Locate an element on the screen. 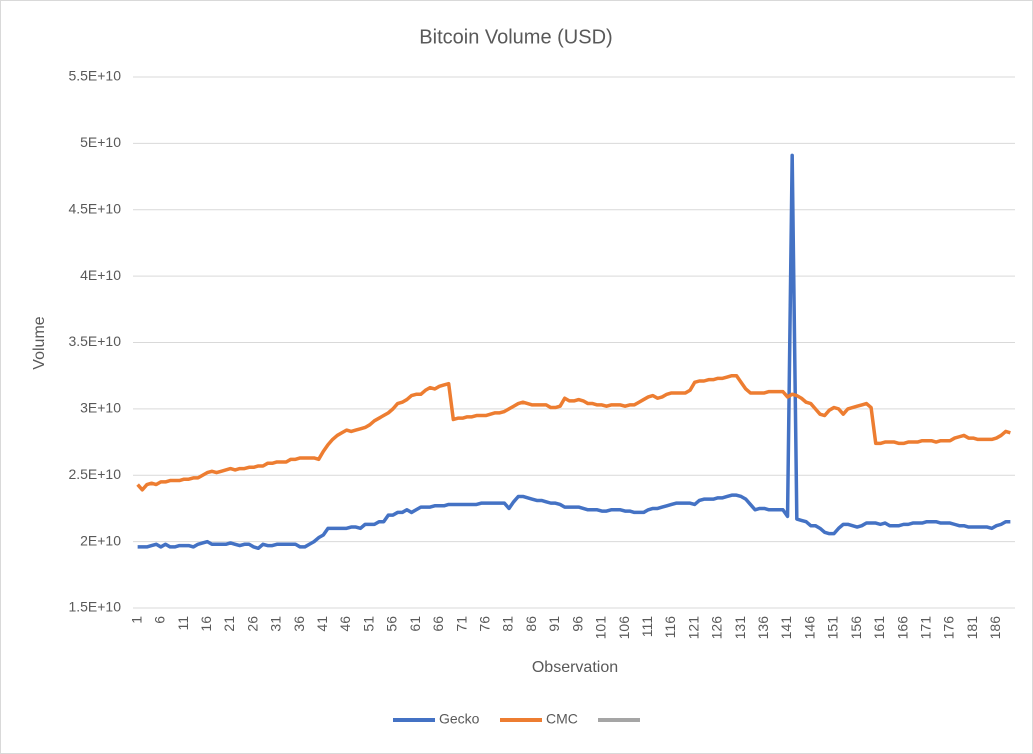  data-line is located at coordinates (573, 432).